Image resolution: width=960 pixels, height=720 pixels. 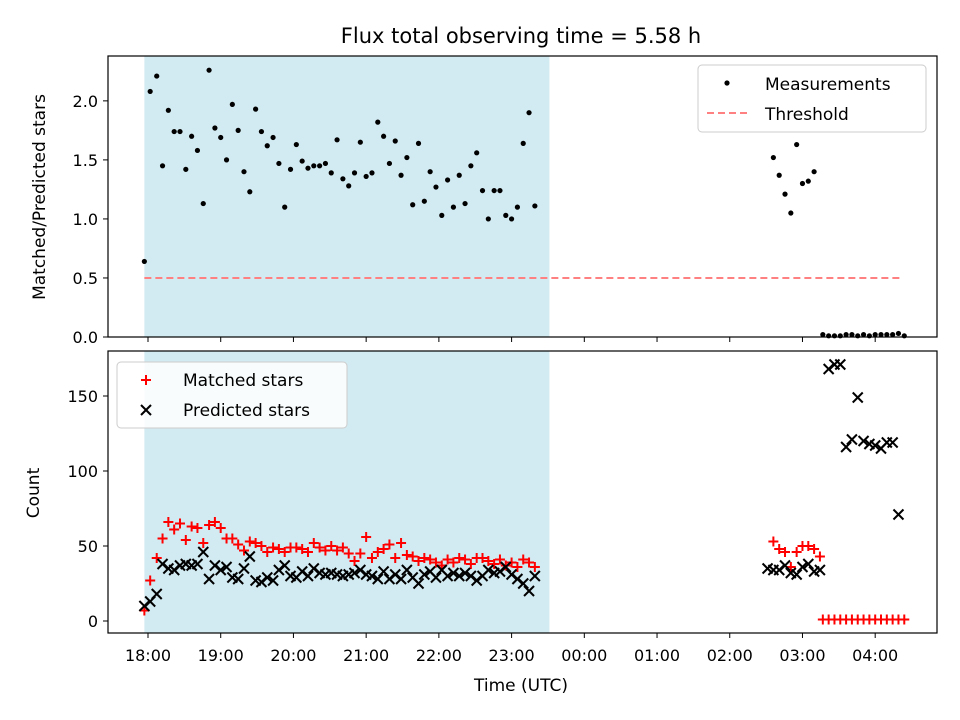 I want to click on bottom-legend: Matched stars Predicted stars, so click(x=232, y=395).